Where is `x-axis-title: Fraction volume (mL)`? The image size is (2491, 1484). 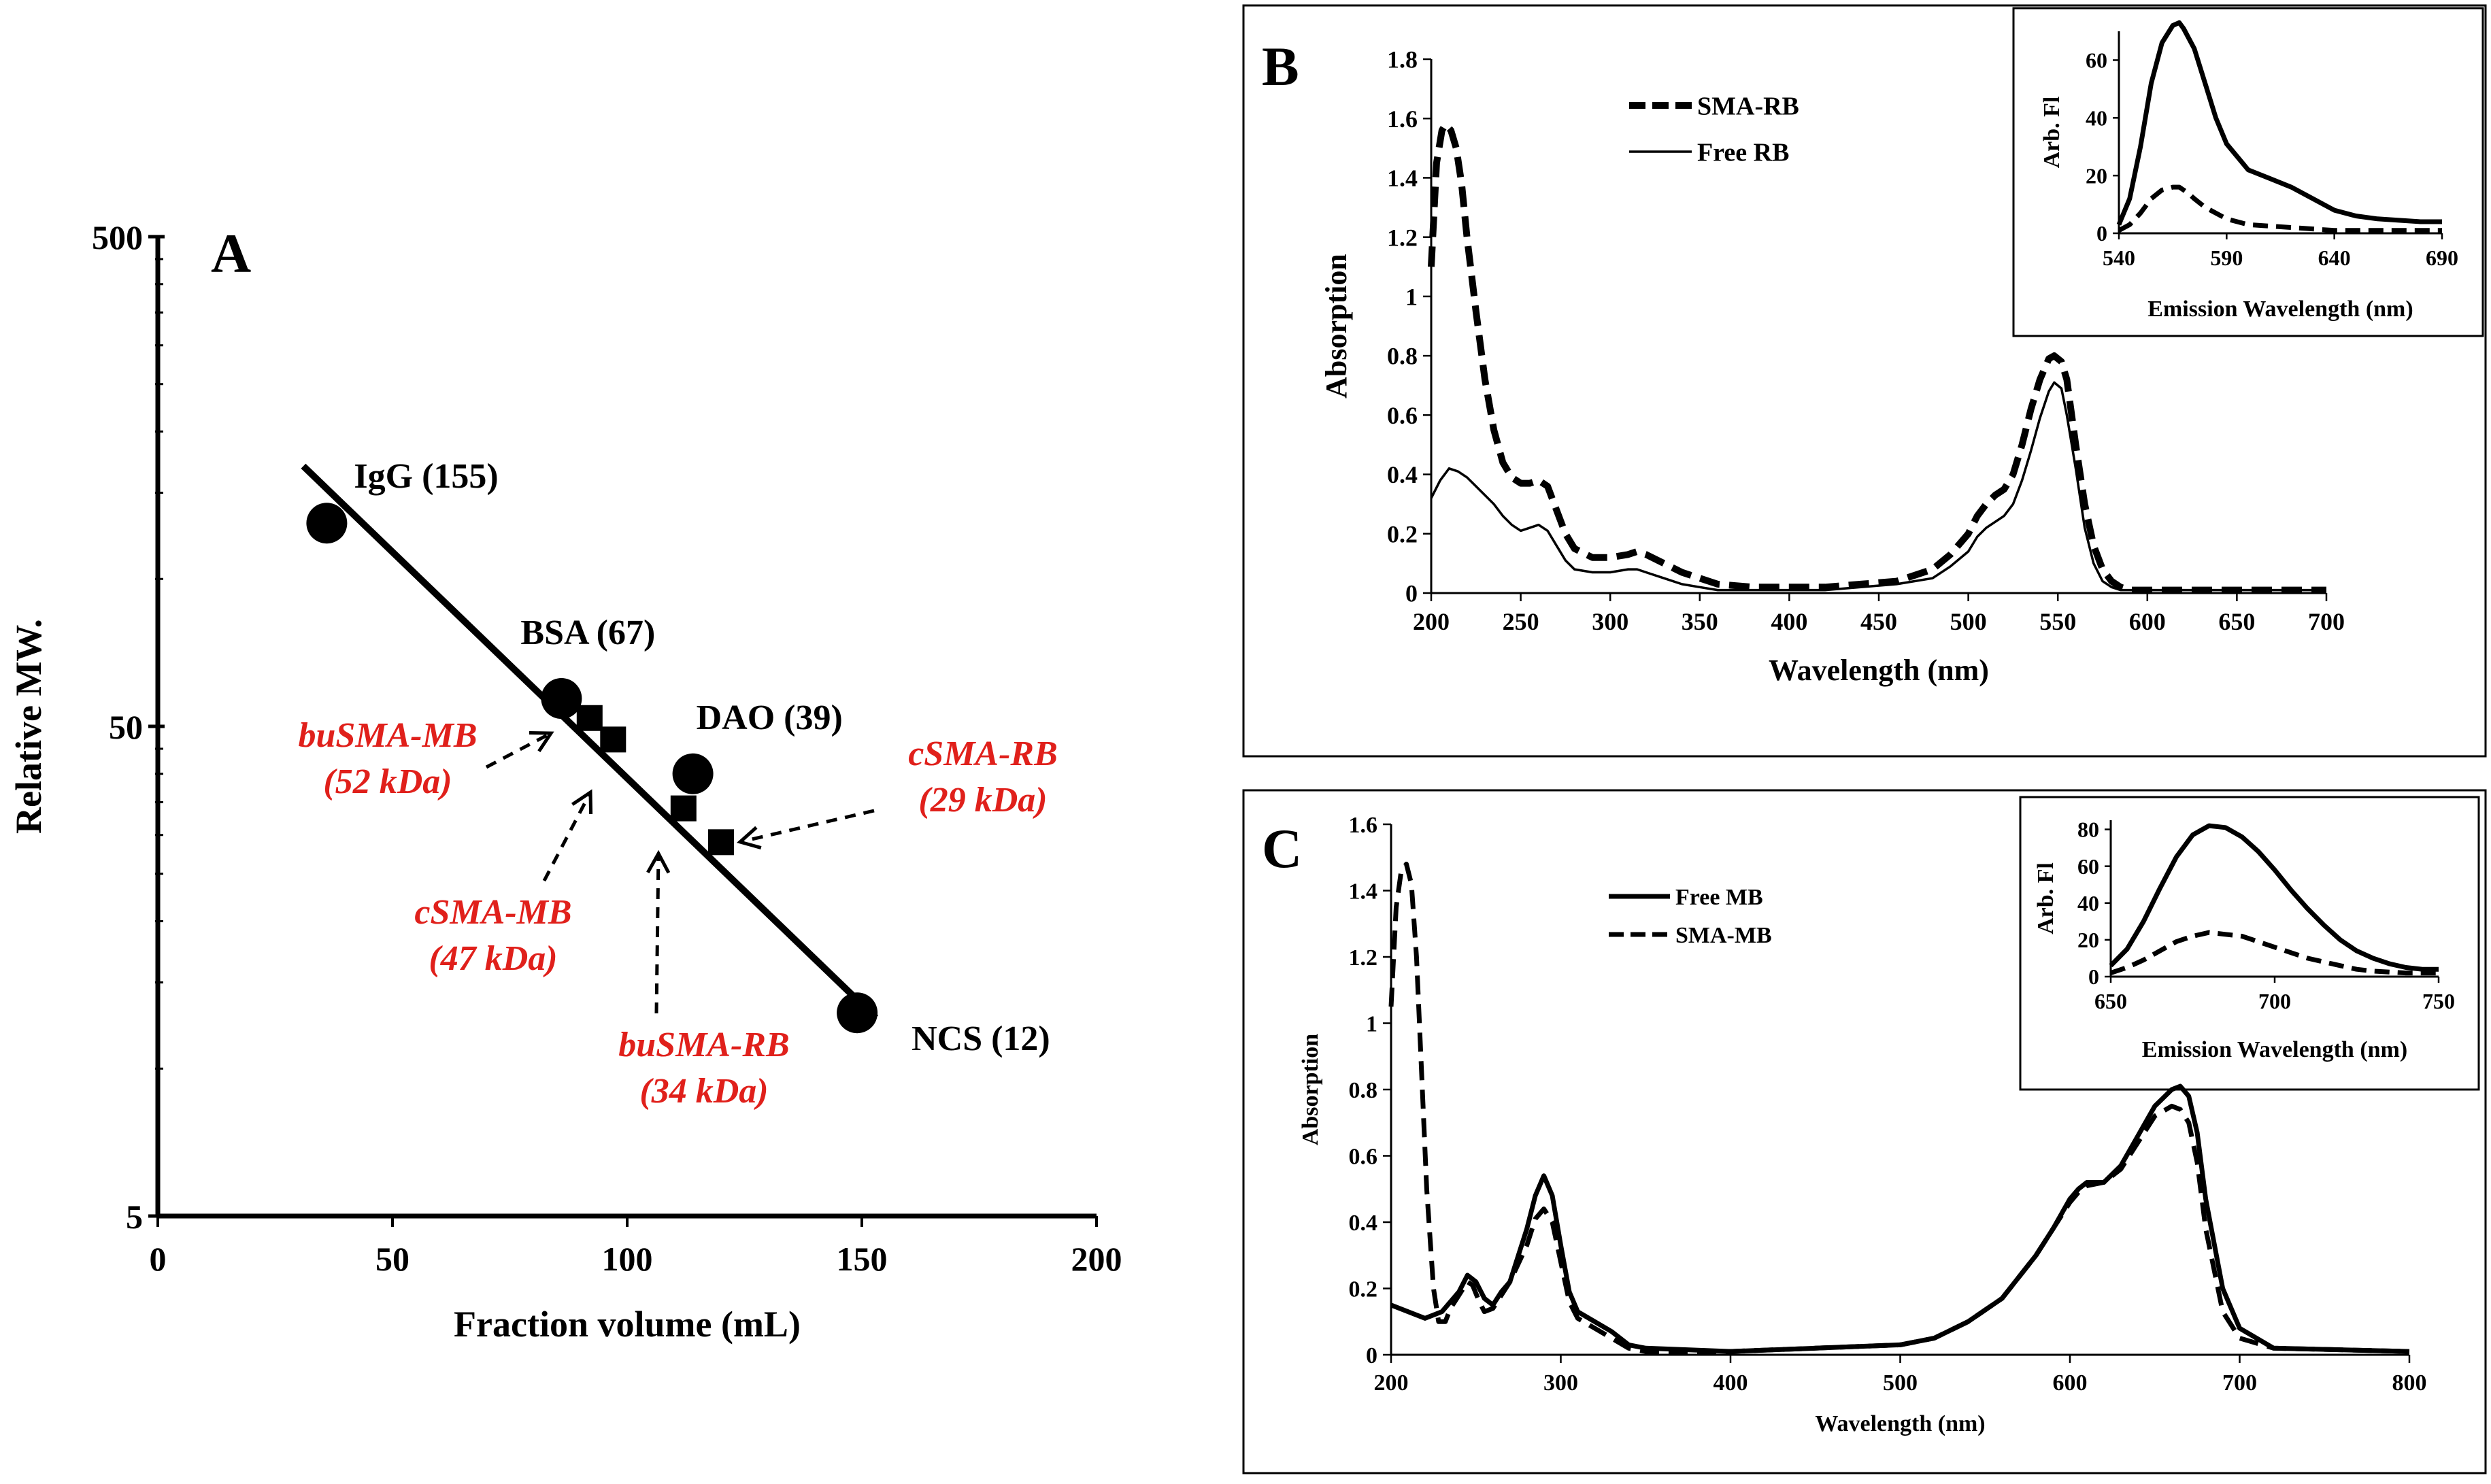 x-axis-title: Fraction volume (mL) is located at coordinates (628, 1324).